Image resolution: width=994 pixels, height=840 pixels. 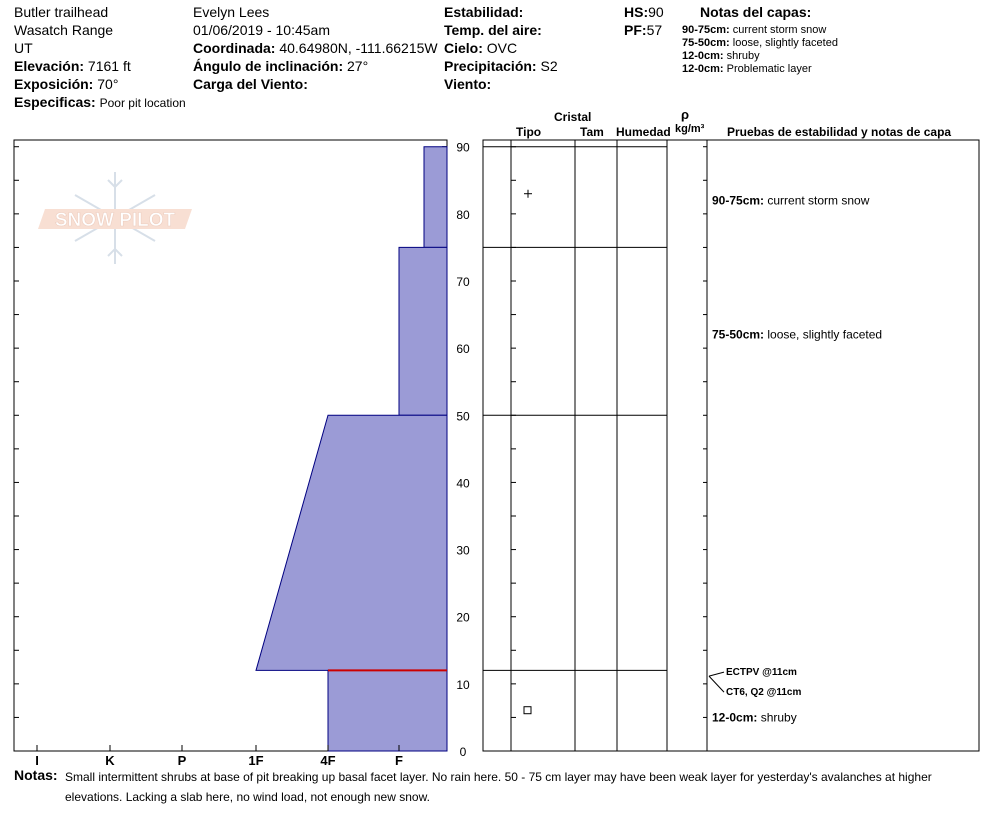 I want to click on coordinates: Coordinada: 40.64980N, -111.66215W, so click(x=315, y=48).